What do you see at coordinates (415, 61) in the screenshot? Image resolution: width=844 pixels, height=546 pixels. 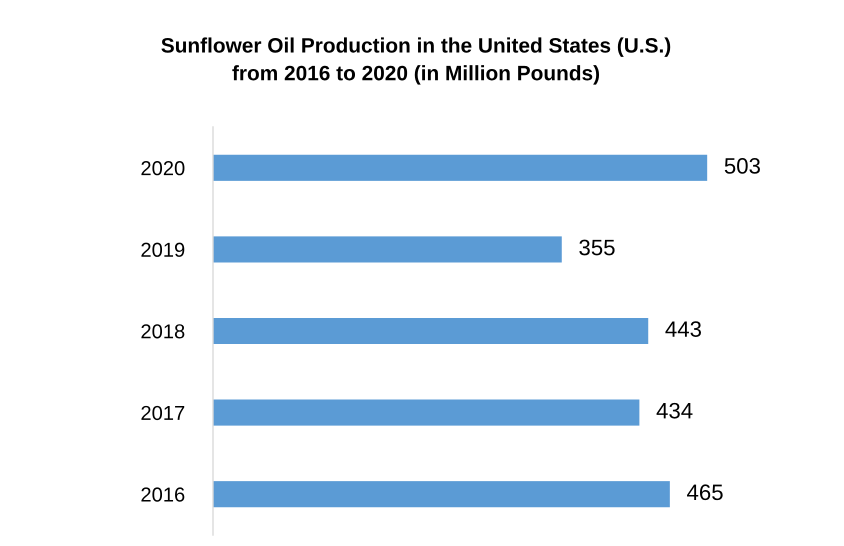 I see `chart-title: Sunflower Oil Production in the United States (U.S.) from 2016 to 2020 (in Million Pounds)` at bounding box center [415, 61].